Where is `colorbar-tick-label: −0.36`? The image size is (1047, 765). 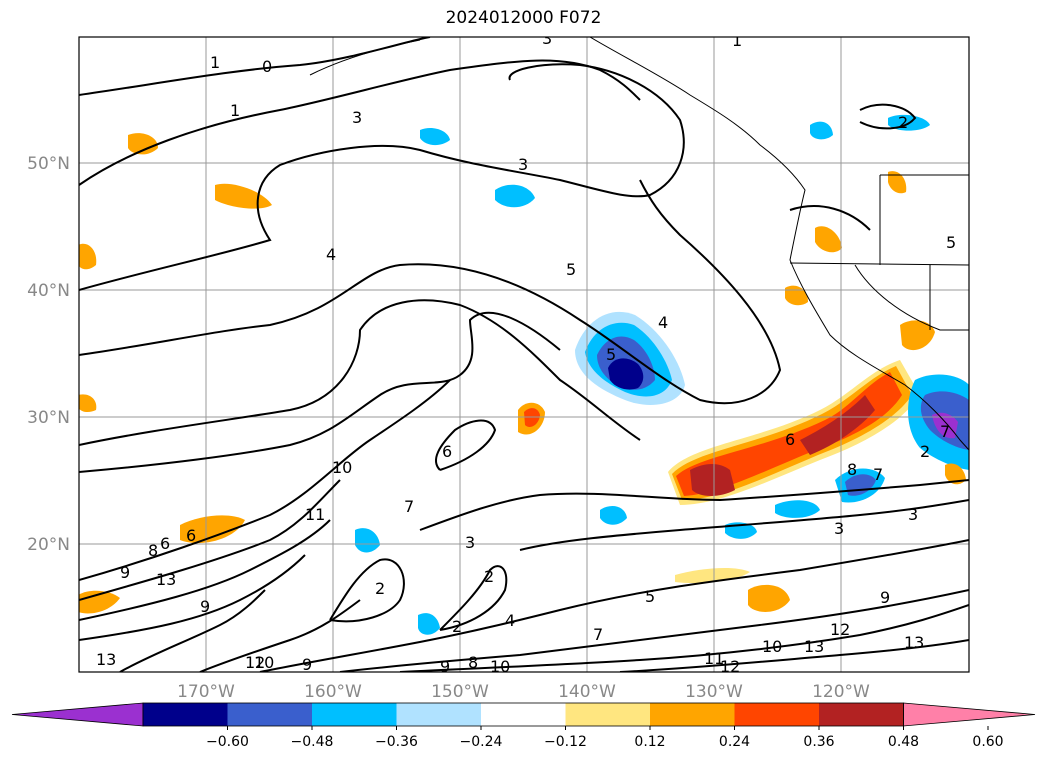 colorbar-tick-label: −0.36 is located at coordinates (396, 742).